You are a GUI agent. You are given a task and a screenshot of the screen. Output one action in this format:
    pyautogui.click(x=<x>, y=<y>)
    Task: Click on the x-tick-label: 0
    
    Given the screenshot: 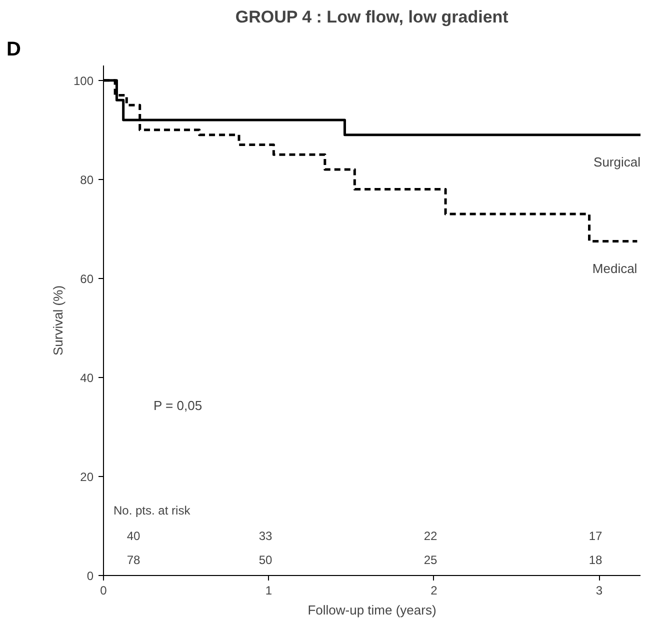 What is the action you would take?
    pyautogui.click(x=104, y=591)
    